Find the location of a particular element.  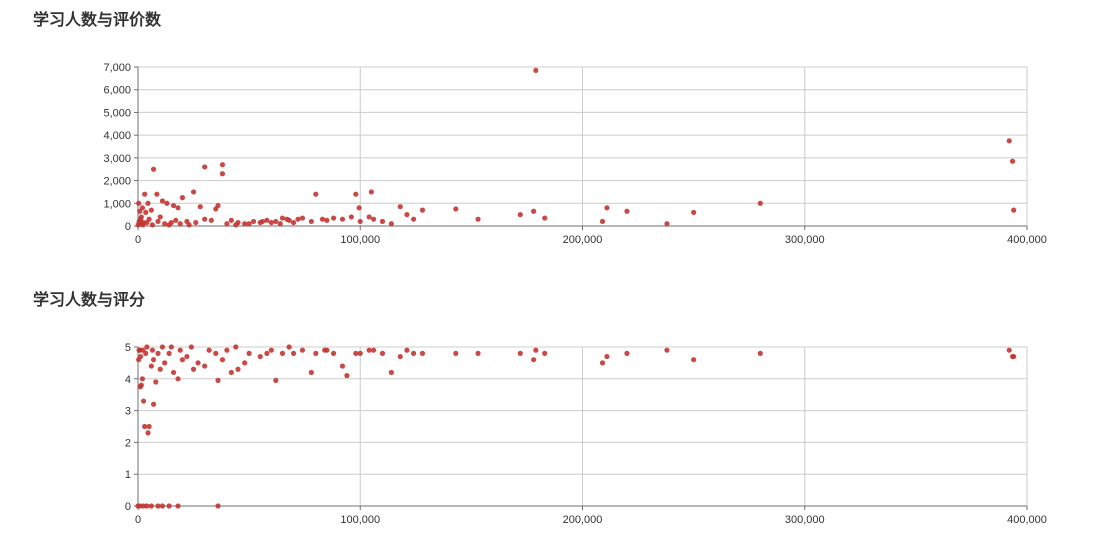

y-tick-label: 3,000 is located at coordinates (117, 159).